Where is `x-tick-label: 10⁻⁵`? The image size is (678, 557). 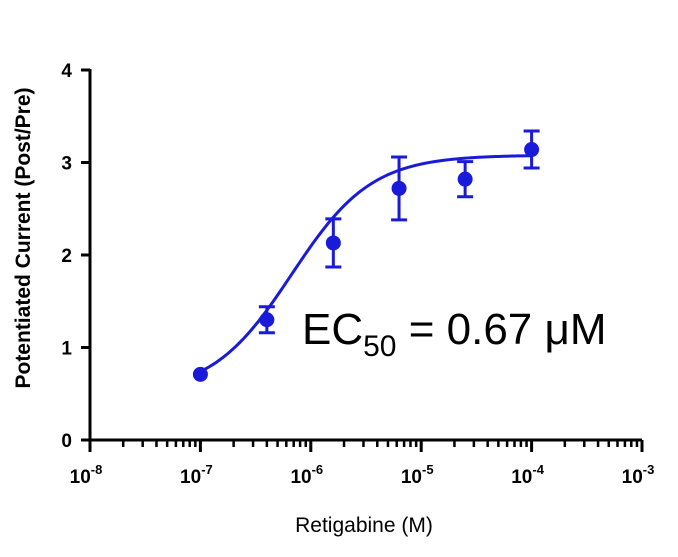
x-tick-label: 10⁻⁵ is located at coordinates (417, 475).